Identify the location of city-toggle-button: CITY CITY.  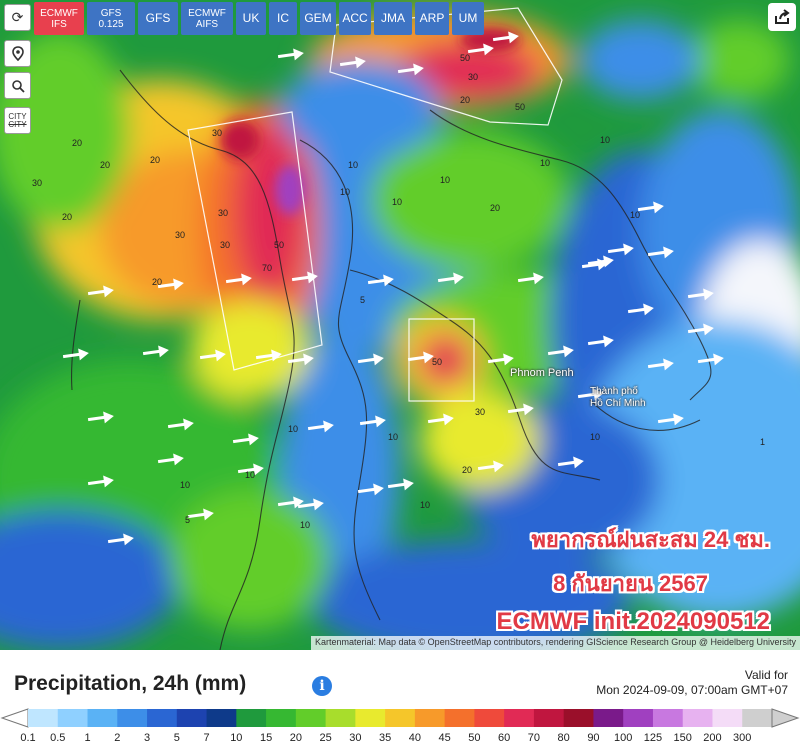
(17, 120).